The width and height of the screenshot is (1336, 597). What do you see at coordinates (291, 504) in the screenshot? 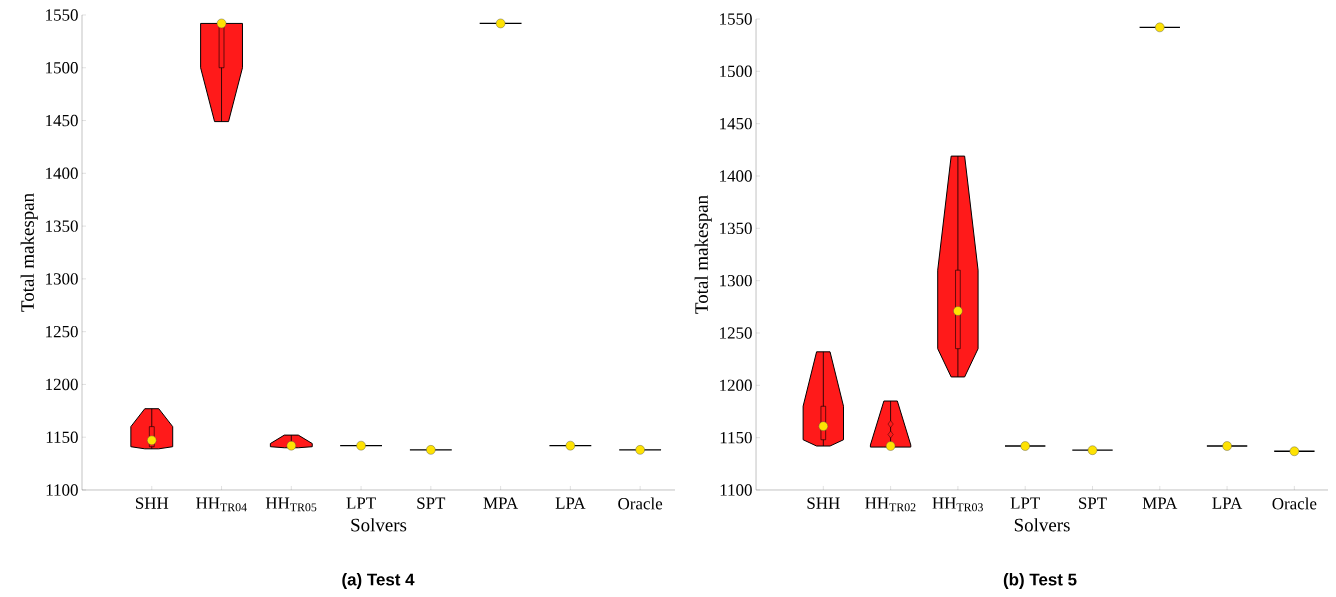
I see `x-tick-label: HH$_{TR05}$` at bounding box center [291, 504].